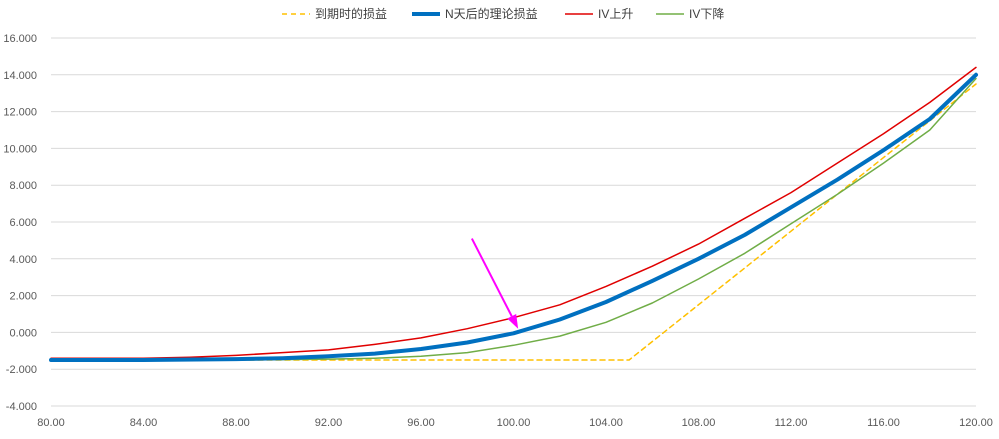 Image resolution: width=999 pixels, height=439 pixels. I want to click on y-tick-label: 14.000, so click(20, 76).